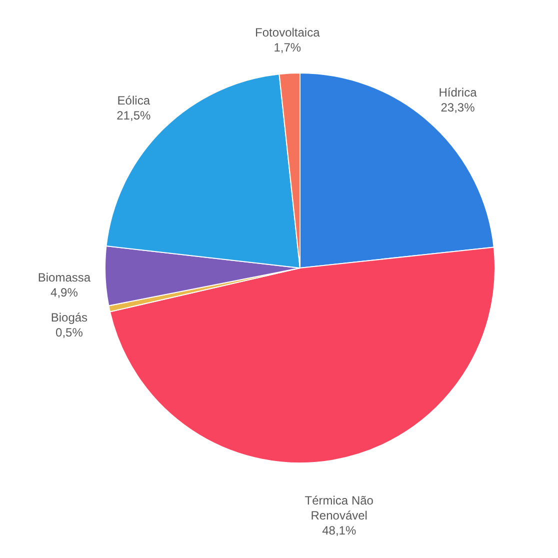 The image size is (558, 558). Describe the element at coordinates (339, 531) in the screenshot. I see `data-label: 48,1%` at that location.